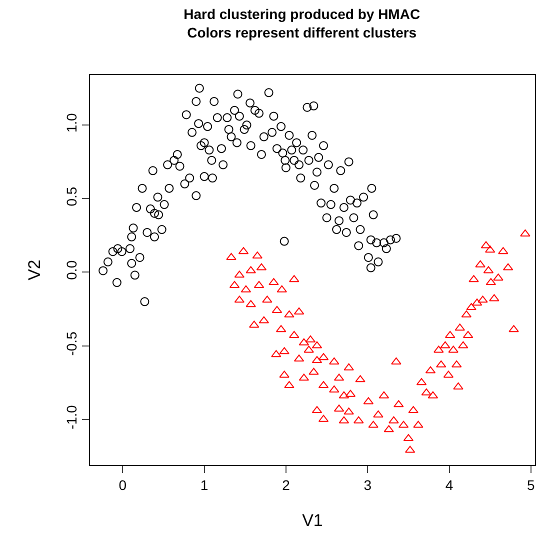 The width and height of the screenshot is (539, 545). Describe the element at coordinates (531, 484) in the screenshot. I see `x-tick-label: 5` at that location.